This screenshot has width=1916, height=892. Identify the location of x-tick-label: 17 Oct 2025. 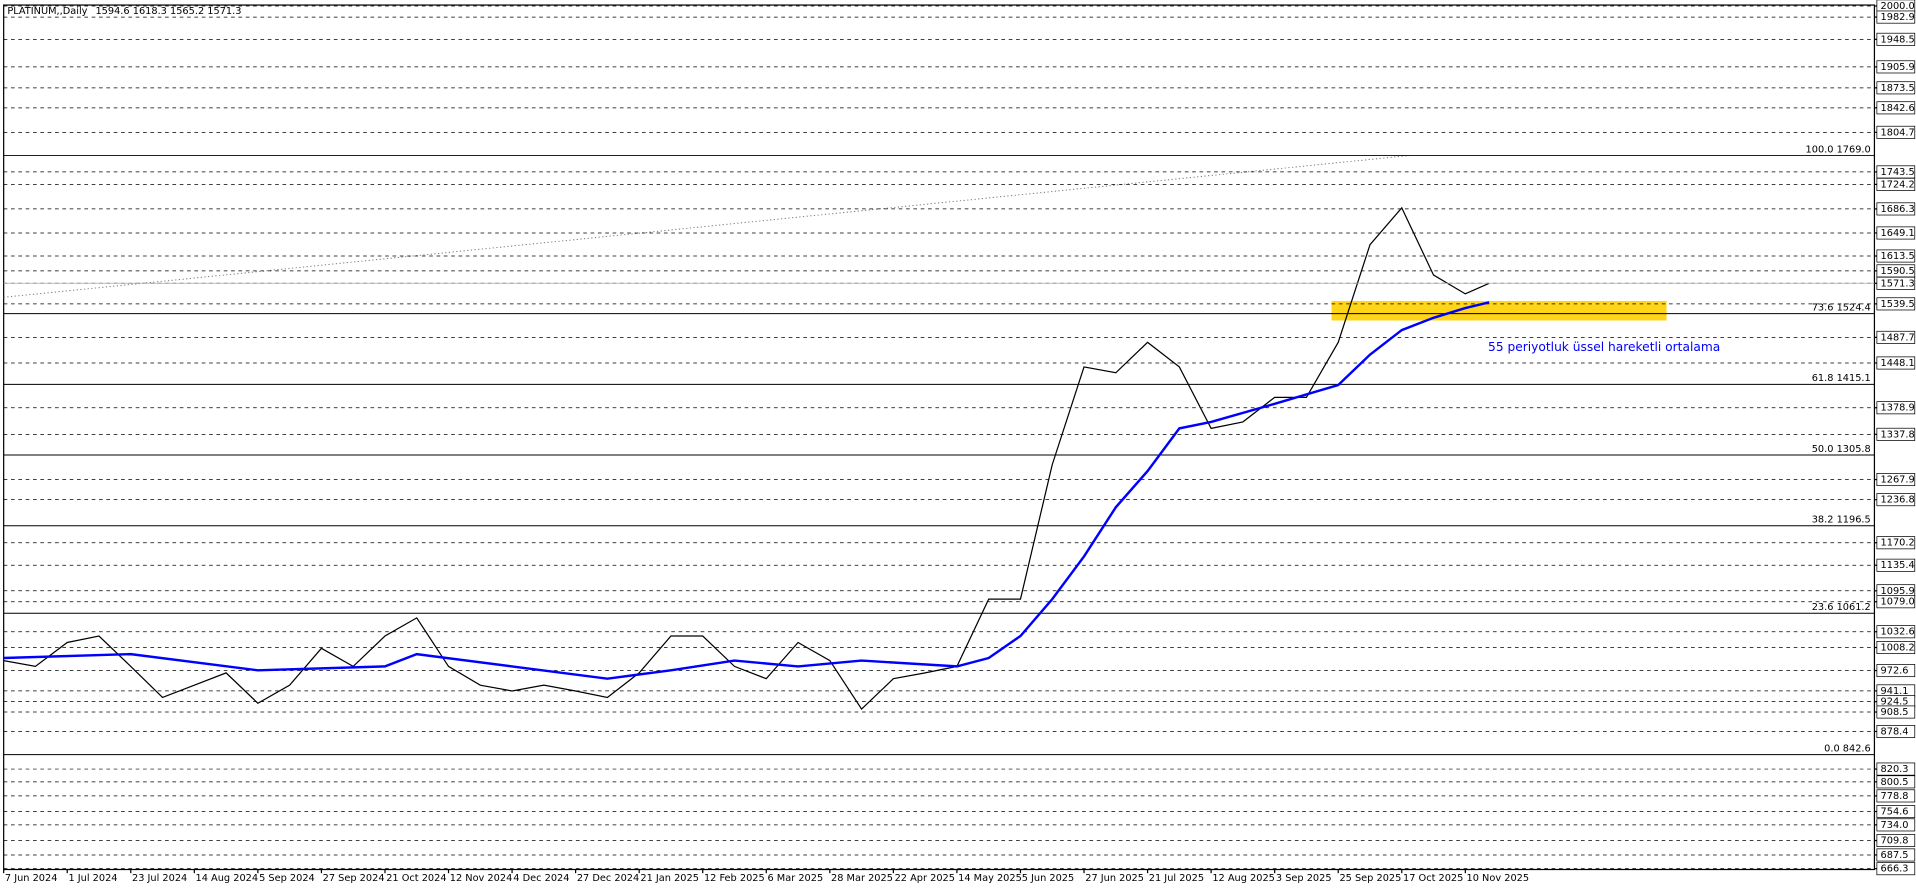
(1433, 878).